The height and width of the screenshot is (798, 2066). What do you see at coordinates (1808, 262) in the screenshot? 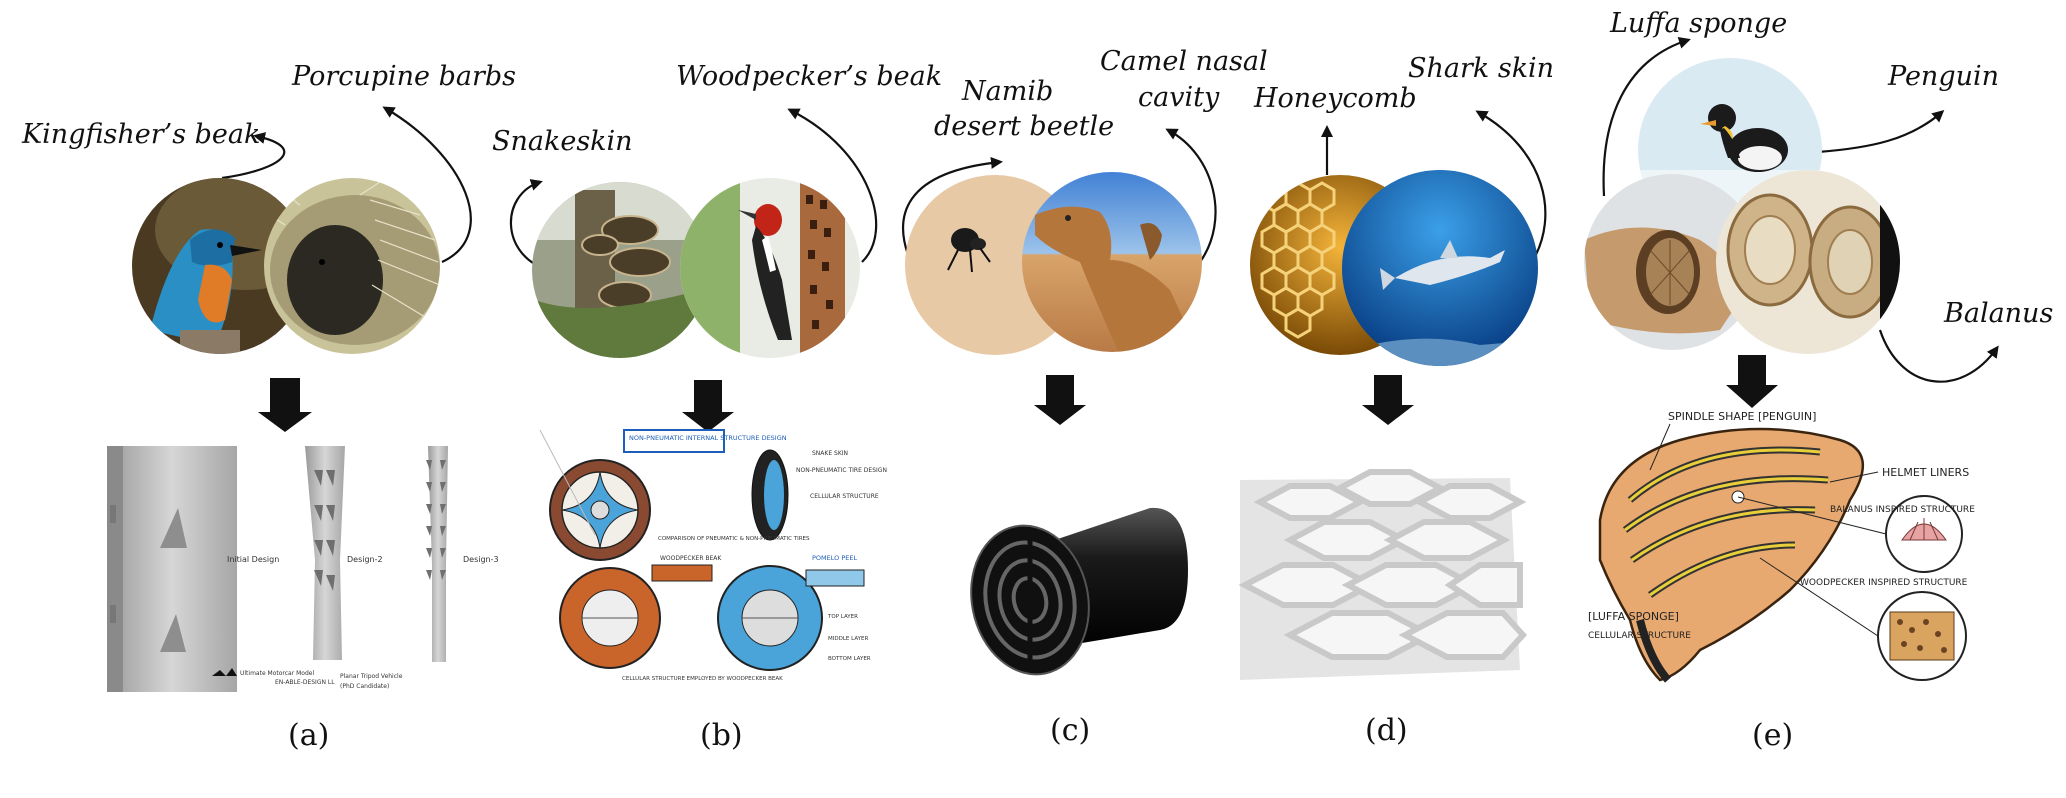
I see `balanus-photo` at bounding box center [1808, 262].